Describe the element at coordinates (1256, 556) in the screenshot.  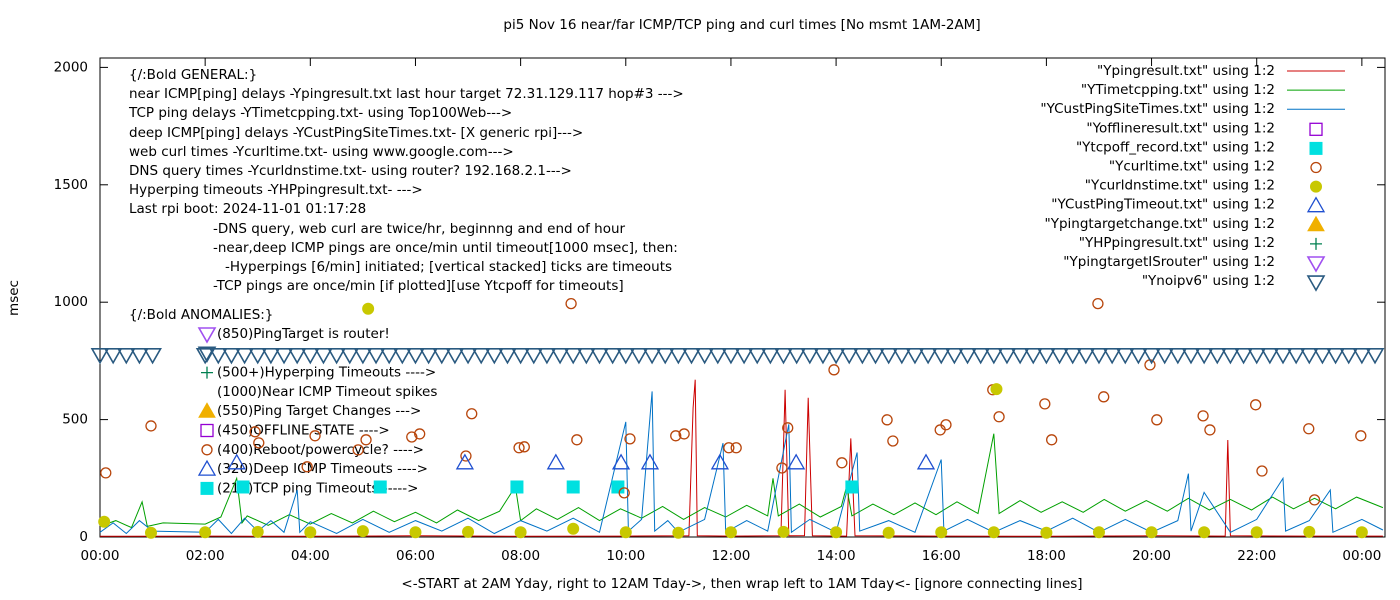
I see `x-tick-label: 22:00` at that location.